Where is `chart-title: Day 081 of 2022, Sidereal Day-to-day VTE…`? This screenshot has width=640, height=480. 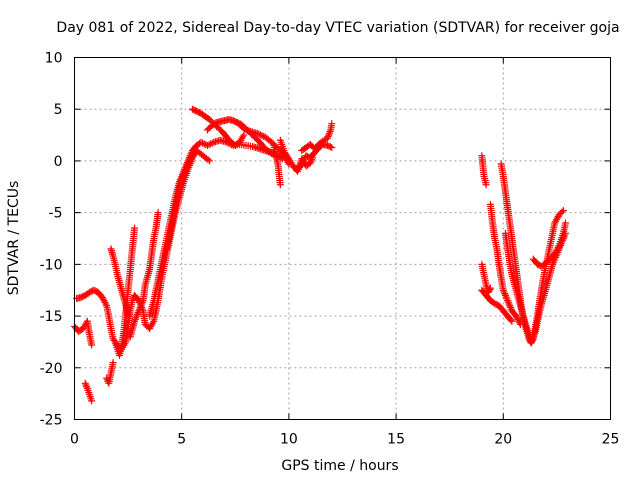
chart-title: Day 081 of 2022, Sidereal Day-to-day VTE… is located at coordinates (337, 28).